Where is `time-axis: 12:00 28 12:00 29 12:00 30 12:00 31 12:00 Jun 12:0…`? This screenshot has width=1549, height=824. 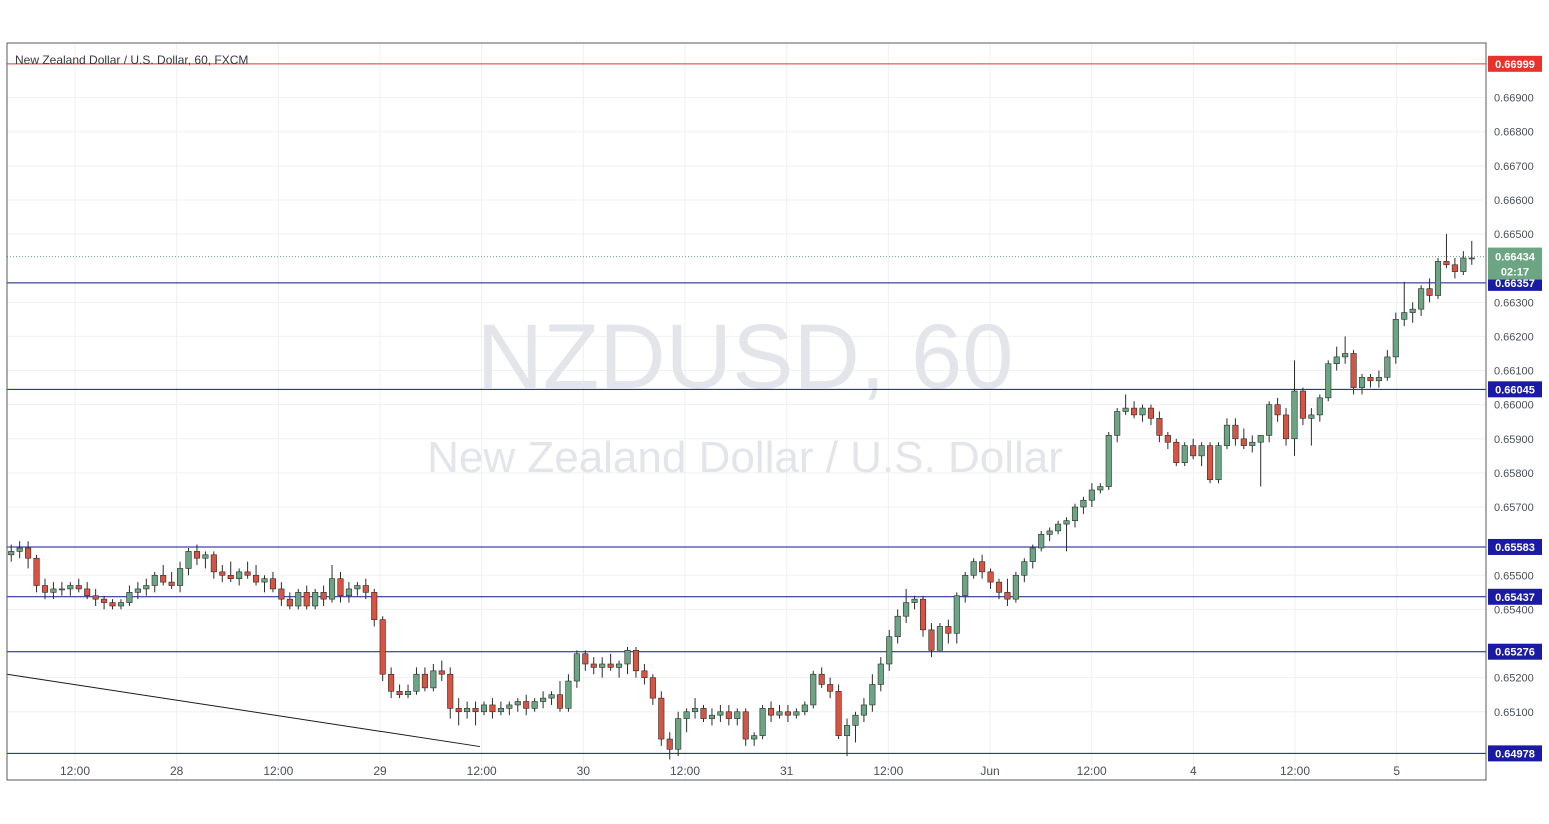
time-axis: 12:00 28 12:00 29 12:00 30 12:00 31 12:00 Jun 12:0… is located at coordinates (730, 771).